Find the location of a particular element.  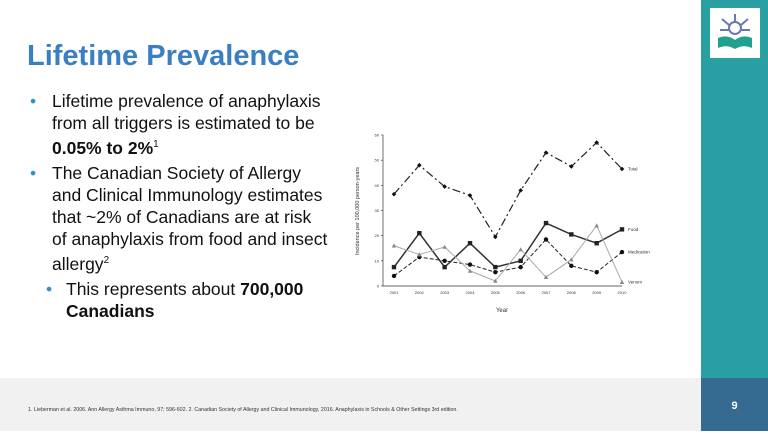

legend-label-venom: Venom is located at coordinates (635, 282).